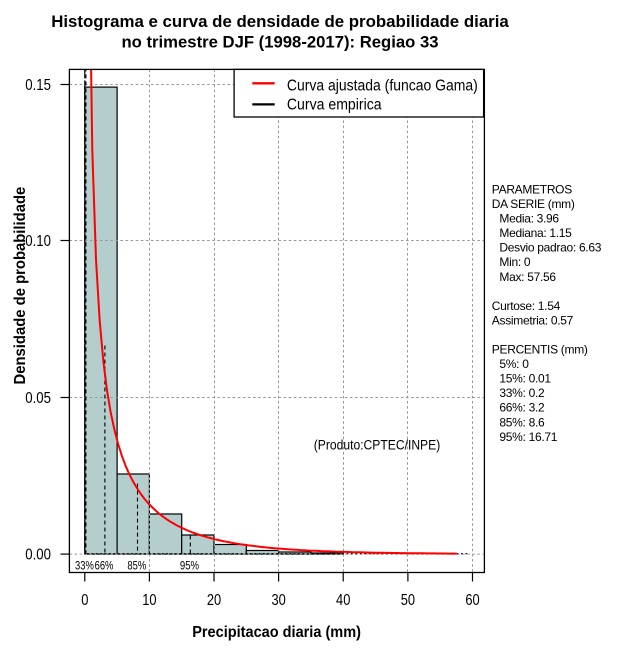  Describe the element at coordinates (38, 85) in the screenshot. I see `svg-text: 0.15` at that location.